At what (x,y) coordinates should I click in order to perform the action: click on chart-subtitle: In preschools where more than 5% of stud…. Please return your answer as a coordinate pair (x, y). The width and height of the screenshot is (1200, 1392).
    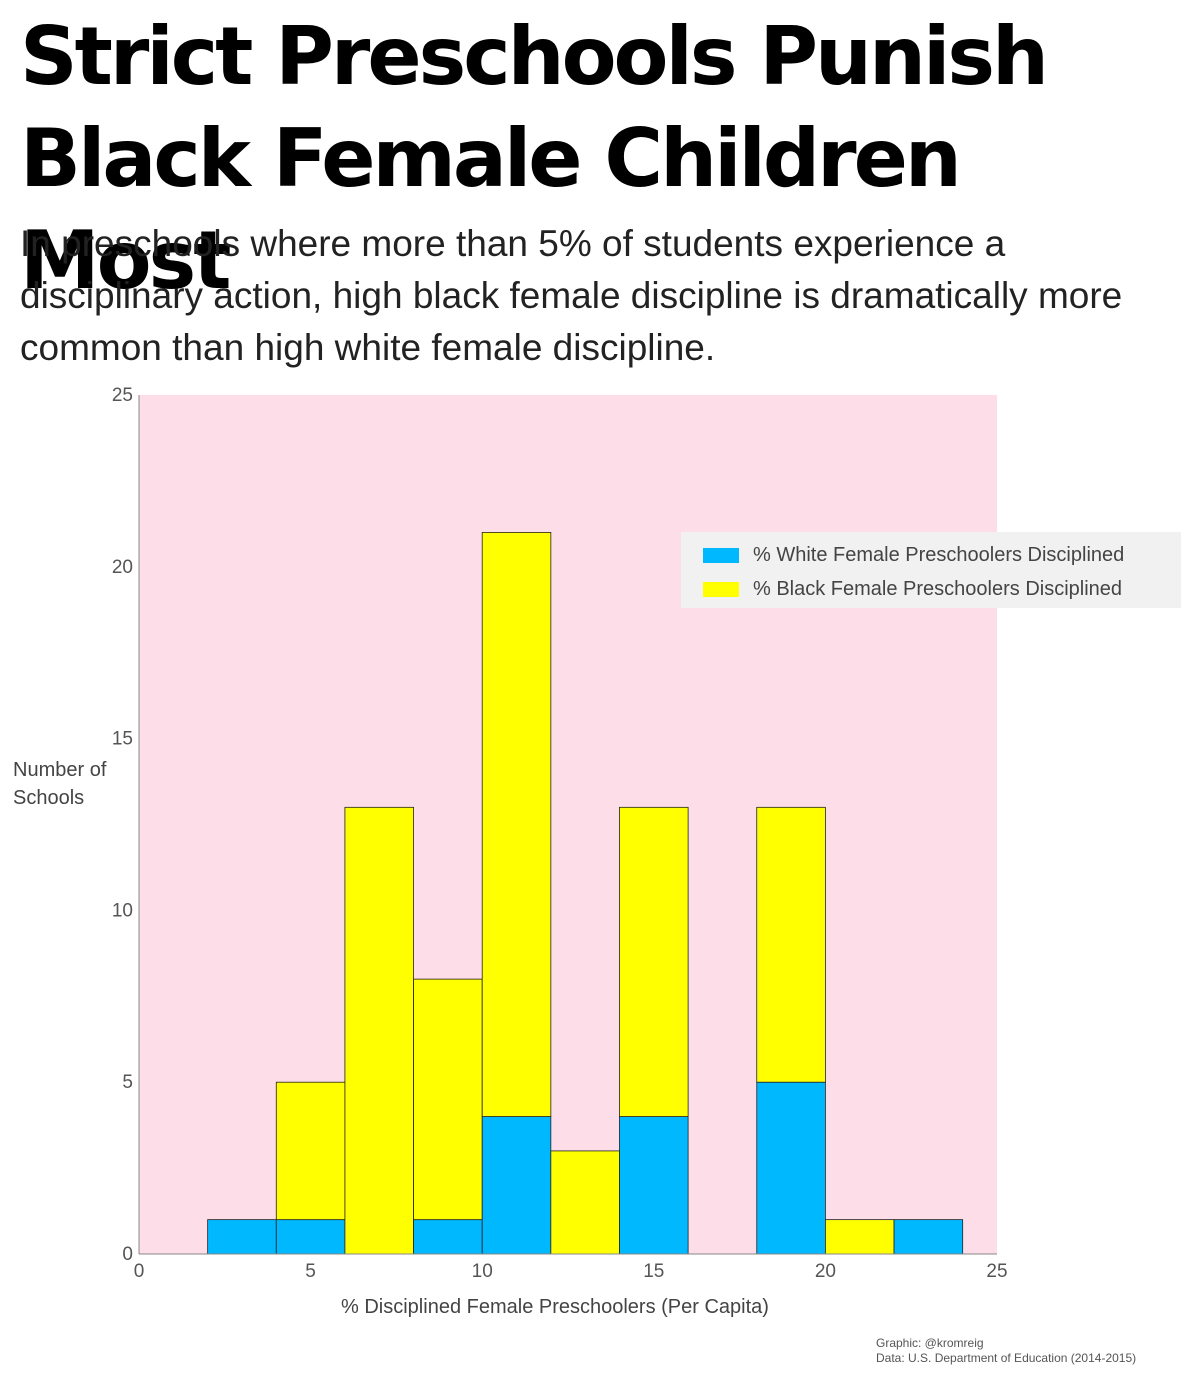
    Looking at the image, I should click on (571, 295).